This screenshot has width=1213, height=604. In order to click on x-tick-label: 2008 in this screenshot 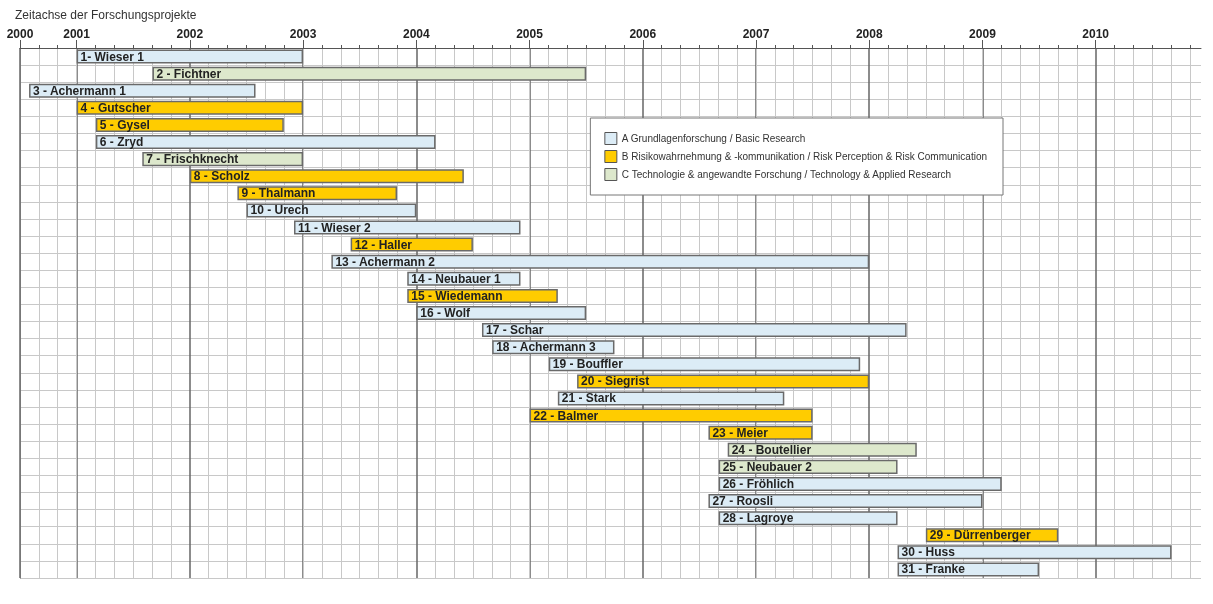, I will do `click(869, 34)`.